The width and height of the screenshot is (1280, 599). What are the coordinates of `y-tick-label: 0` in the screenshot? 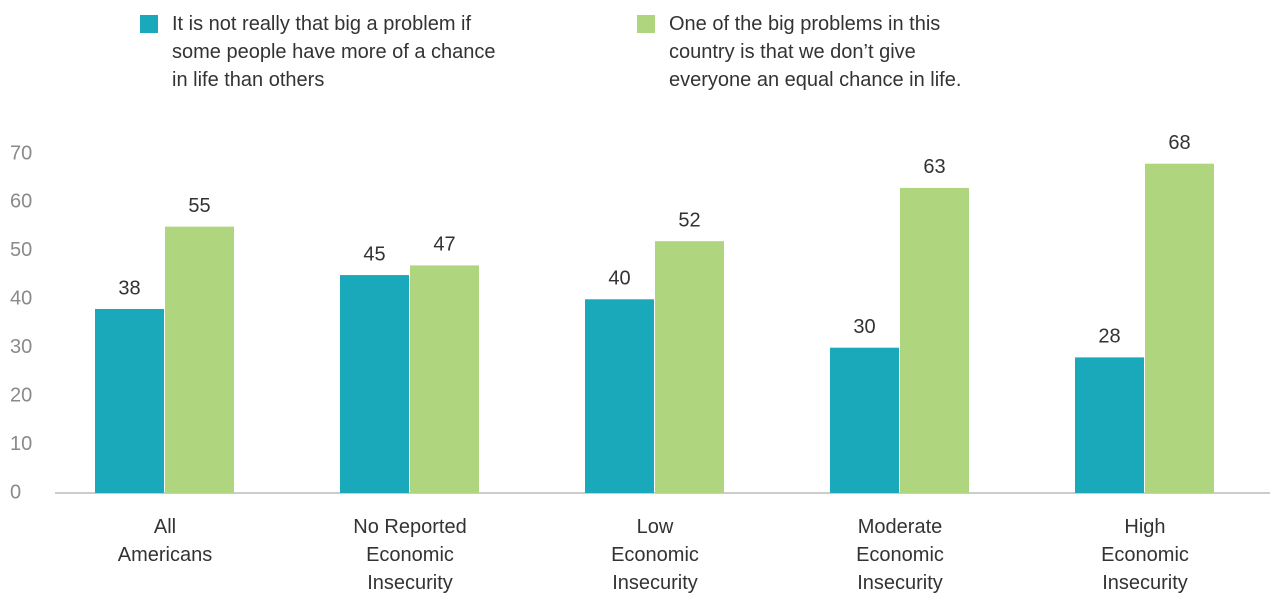 It's located at (15, 492).